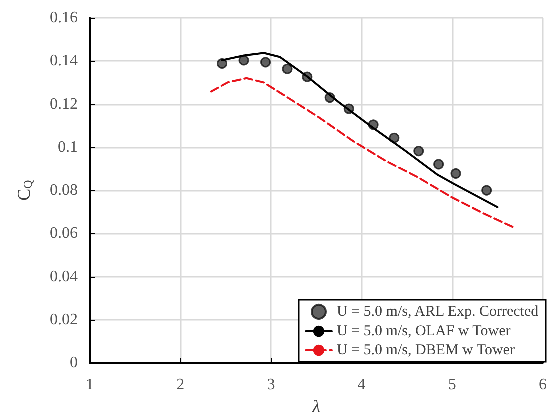 The image size is (550, 420). Describe the element at coordinates (362, 385) in the screenshot. I see `x-tick-label: 4` at that location.